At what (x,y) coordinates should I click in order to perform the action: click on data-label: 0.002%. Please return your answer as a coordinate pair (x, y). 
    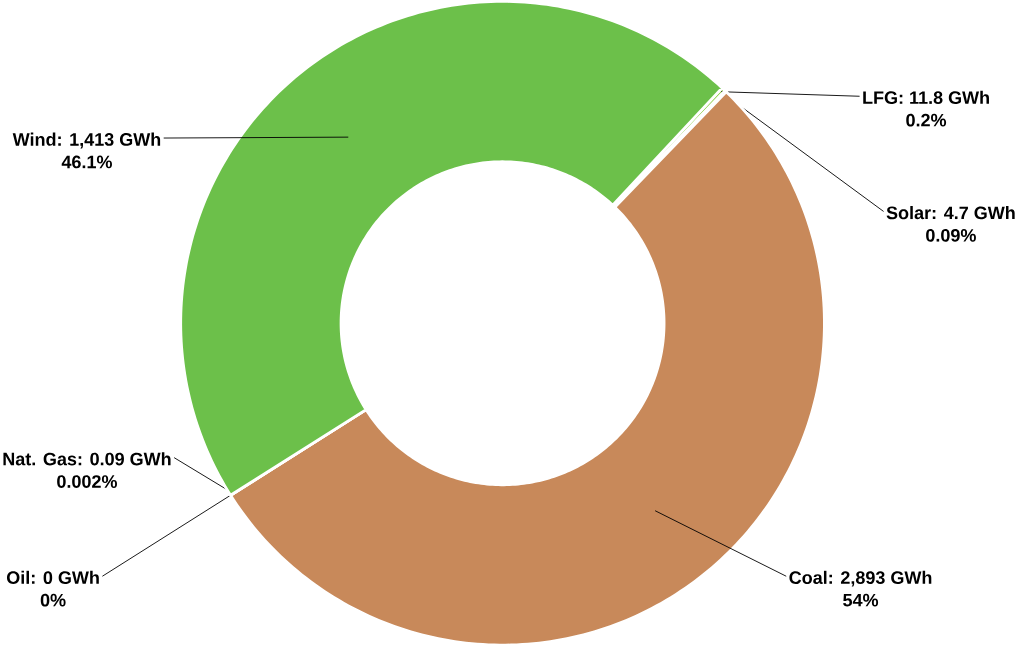
    Looking at the image, I should click on (87, 482).